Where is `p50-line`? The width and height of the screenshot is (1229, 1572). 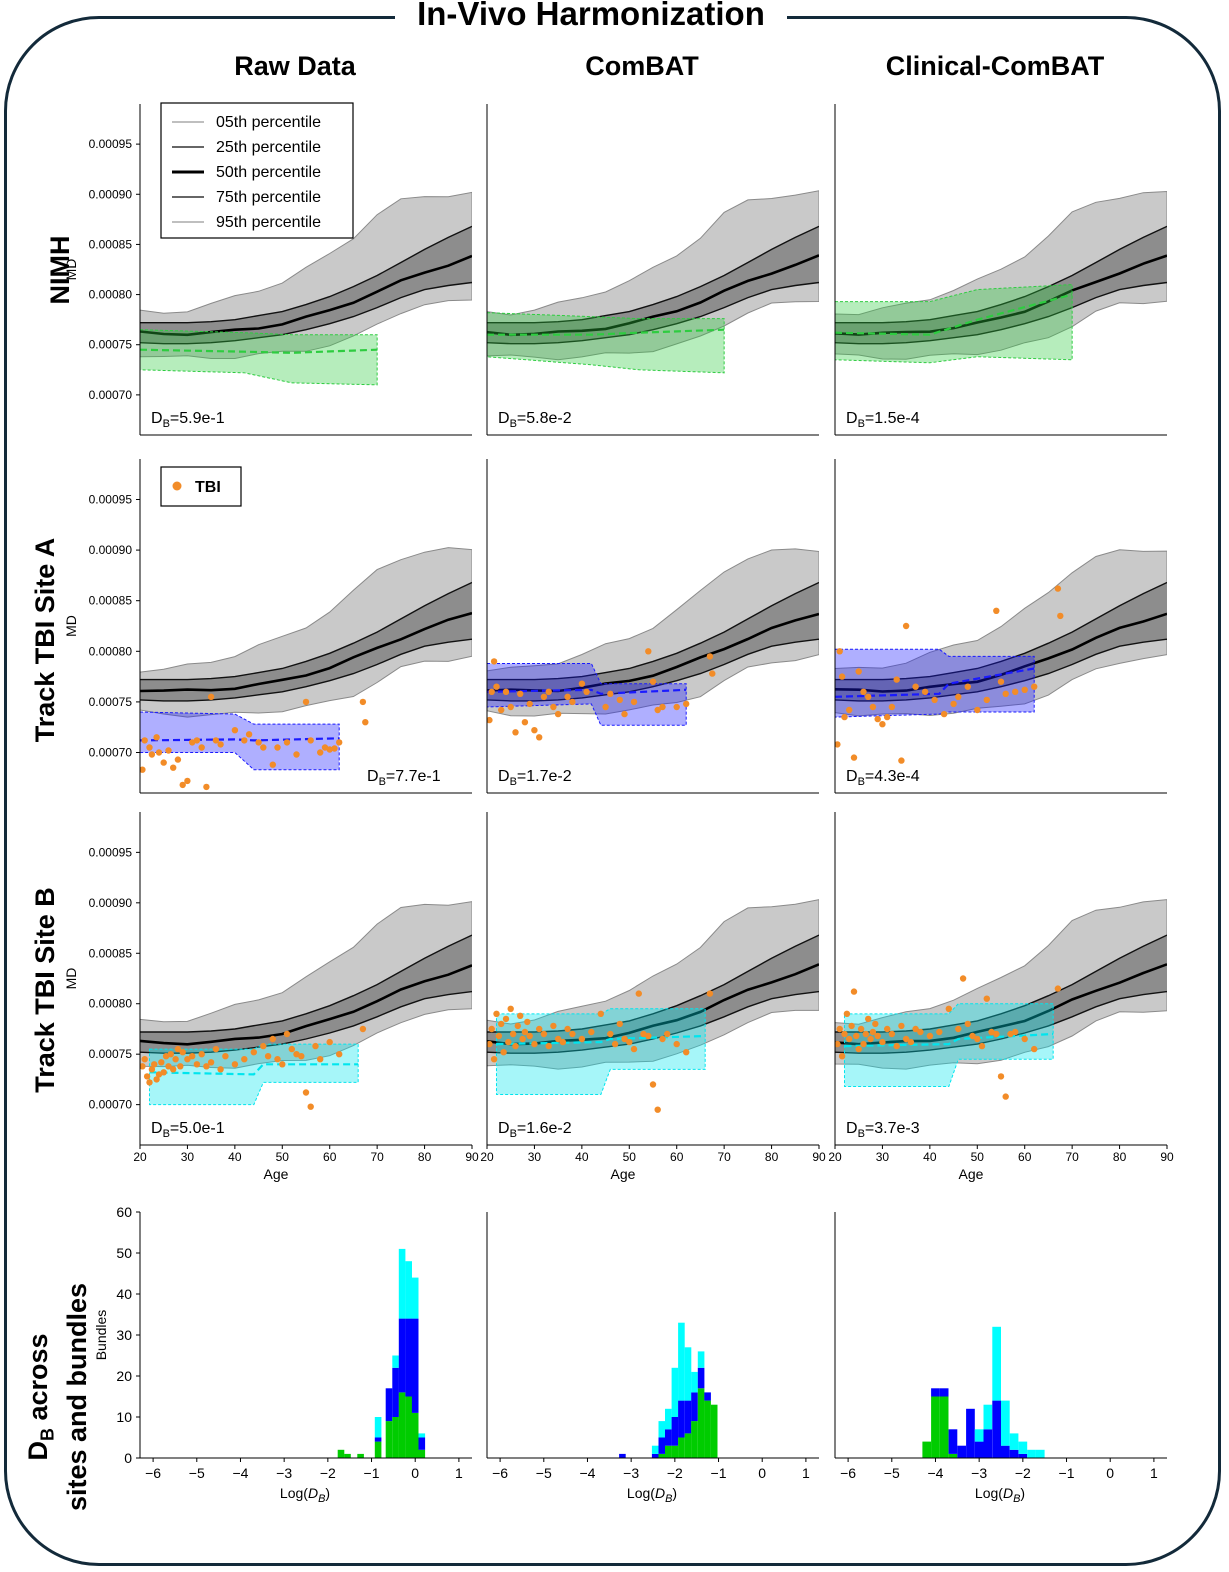 p50-line is located at coordinates (653, 295).